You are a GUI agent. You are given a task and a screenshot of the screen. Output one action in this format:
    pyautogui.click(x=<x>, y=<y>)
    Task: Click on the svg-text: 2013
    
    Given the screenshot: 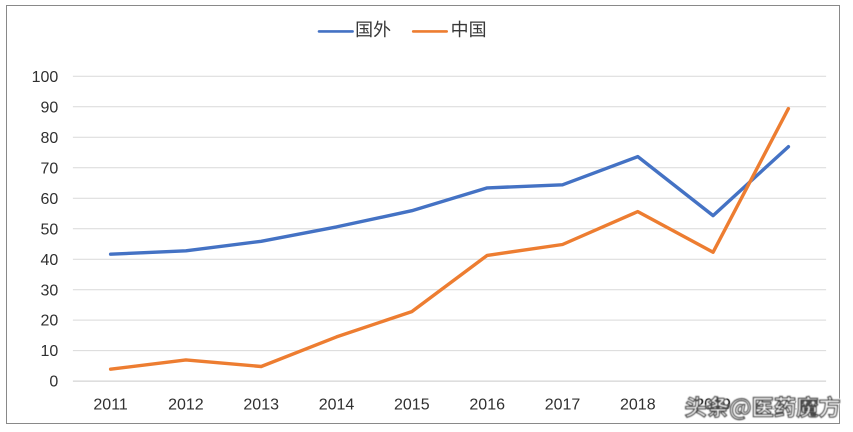 What is the action you would take?
    pyautogui.click(x=261, y=405)
    